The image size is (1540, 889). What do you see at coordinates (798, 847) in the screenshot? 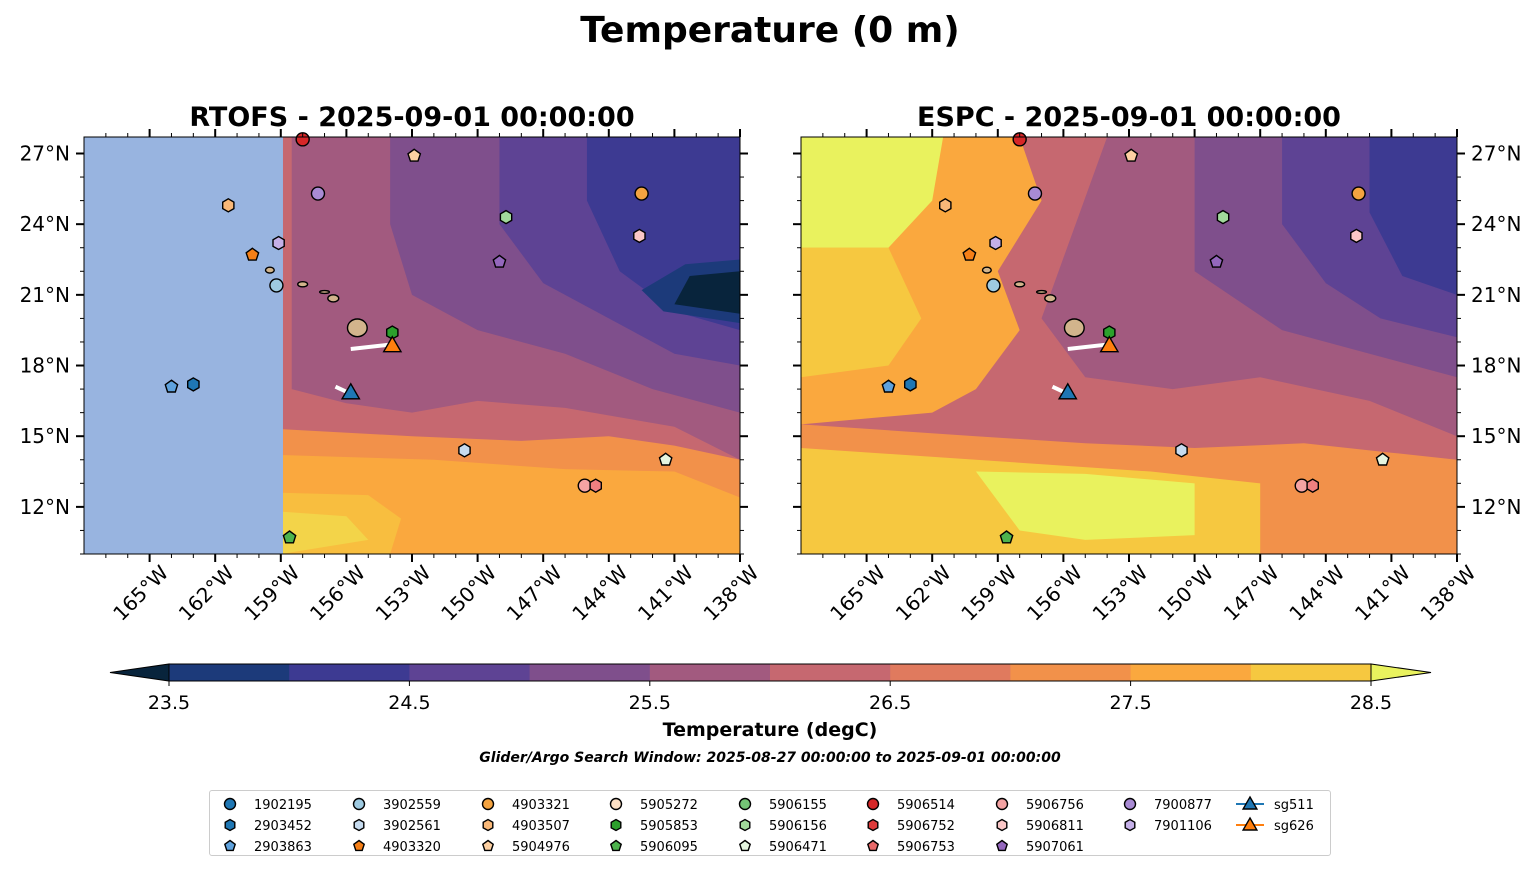
I see `legend-label: 5906471` at bounding box center [798, 847].